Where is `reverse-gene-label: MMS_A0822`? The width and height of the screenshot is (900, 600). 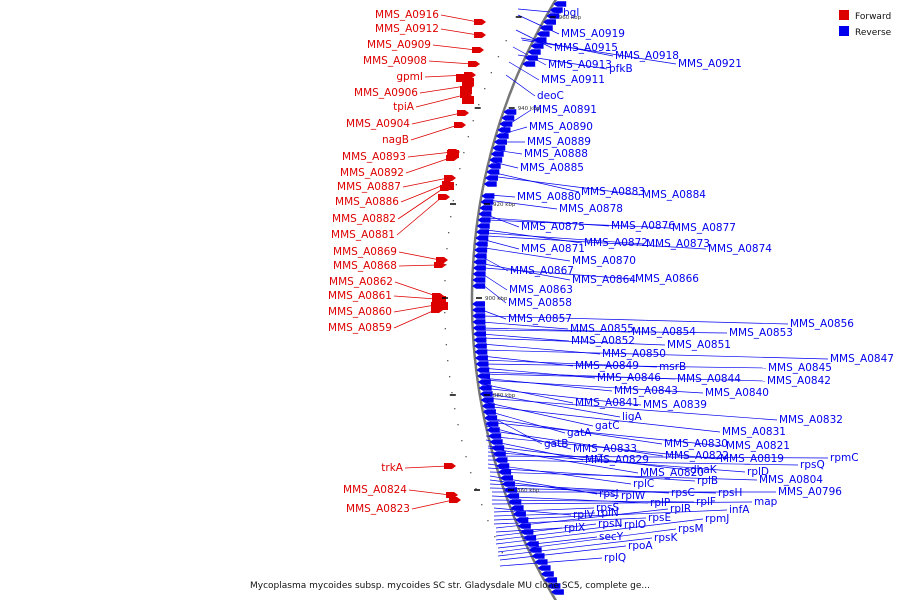
reverse-gene-label: MMS_A0822 is located at coordinates (697, 456).